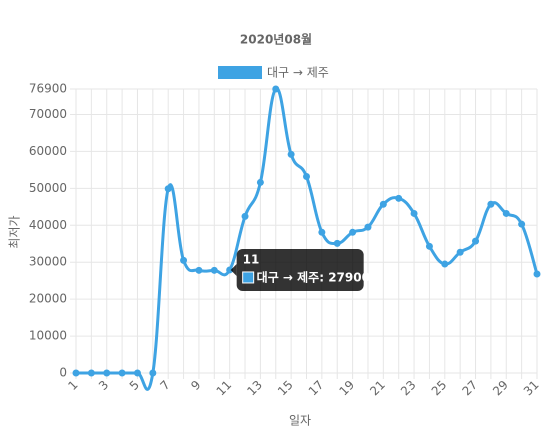 This screenshot has height=440, width=552. Describe the element at coordinates (316, 388) in the screenshot. I see `x-tick-label: 17` at that location.